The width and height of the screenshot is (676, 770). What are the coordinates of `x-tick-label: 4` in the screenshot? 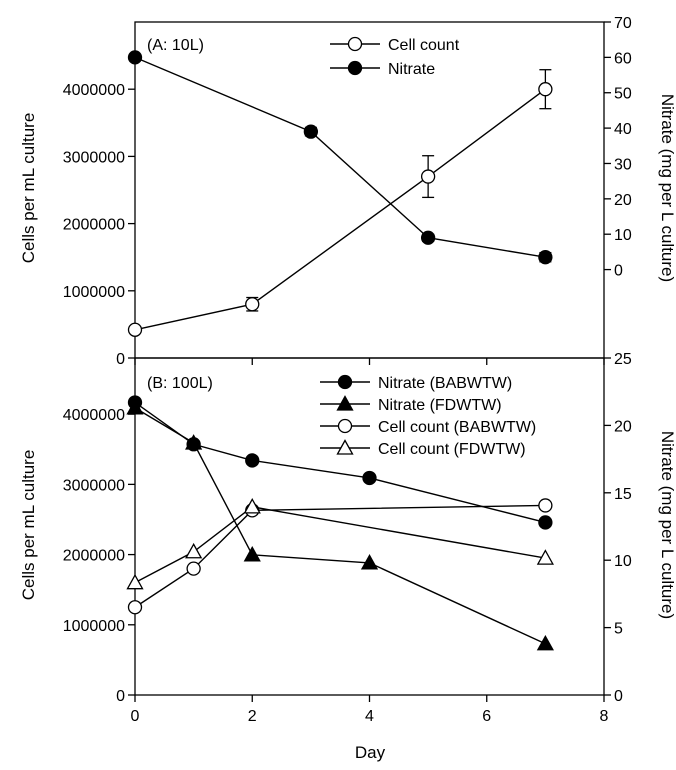 It's located at (369, 716).